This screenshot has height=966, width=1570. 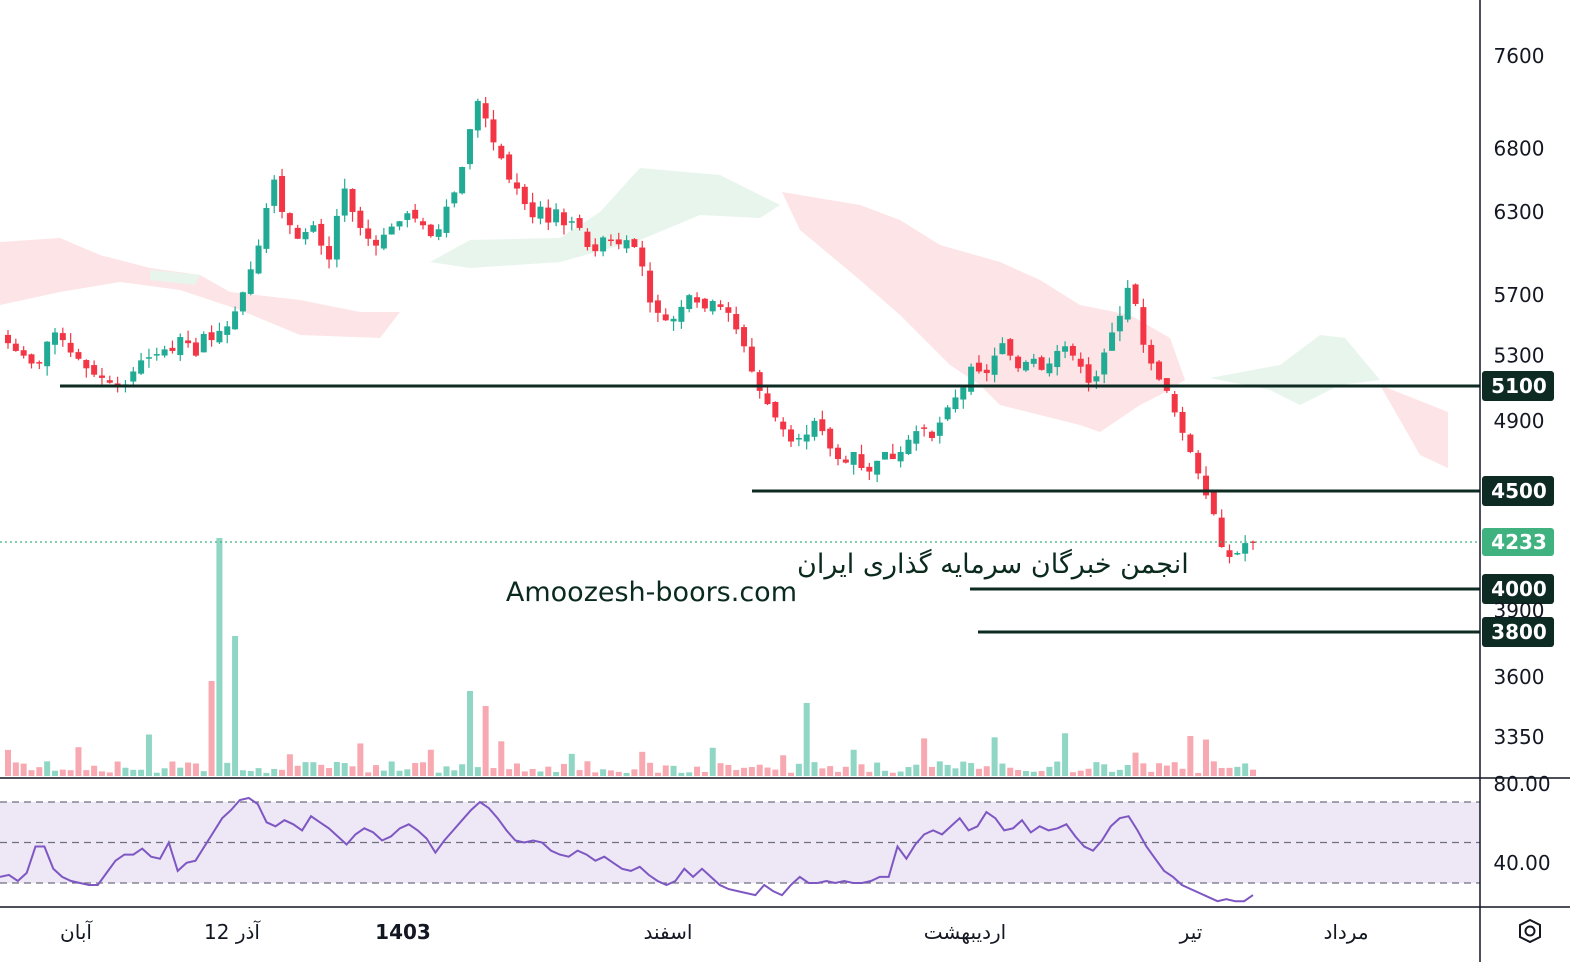 I want to click on level-price-label: 4500, so click(x=1519, y=491).